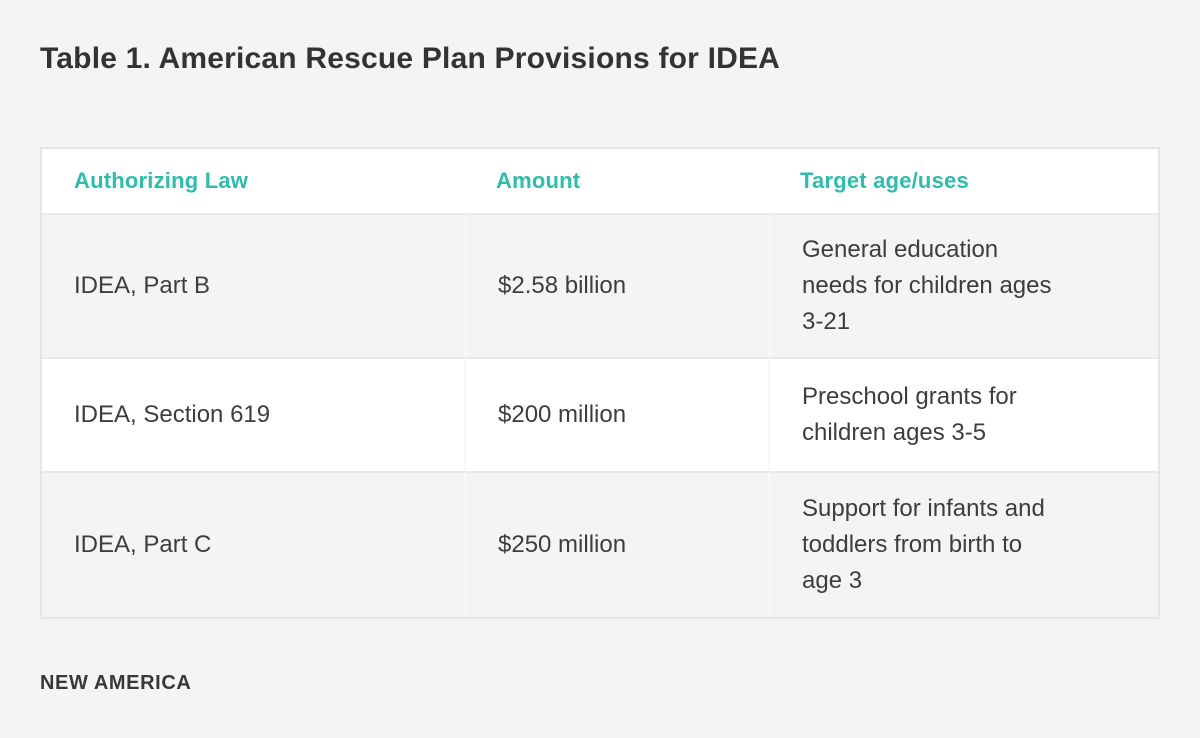 The height and width of the screenshot is (738, 1200). What do you see at coordinates (963, 414) in the screenshot?
I see `cell-target-age-uses: Preschool grants for children ages 3-5` at bounding box center [963, 414].